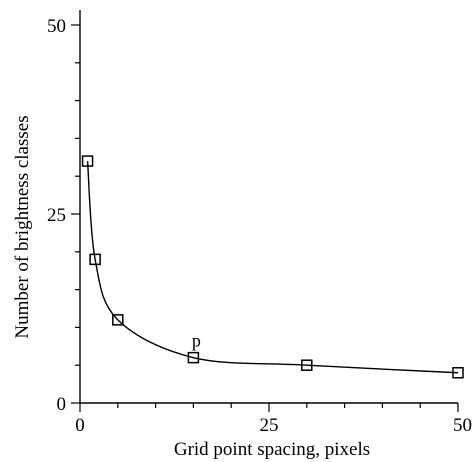  I want to click on annotation-p: p, so click(196, 341).